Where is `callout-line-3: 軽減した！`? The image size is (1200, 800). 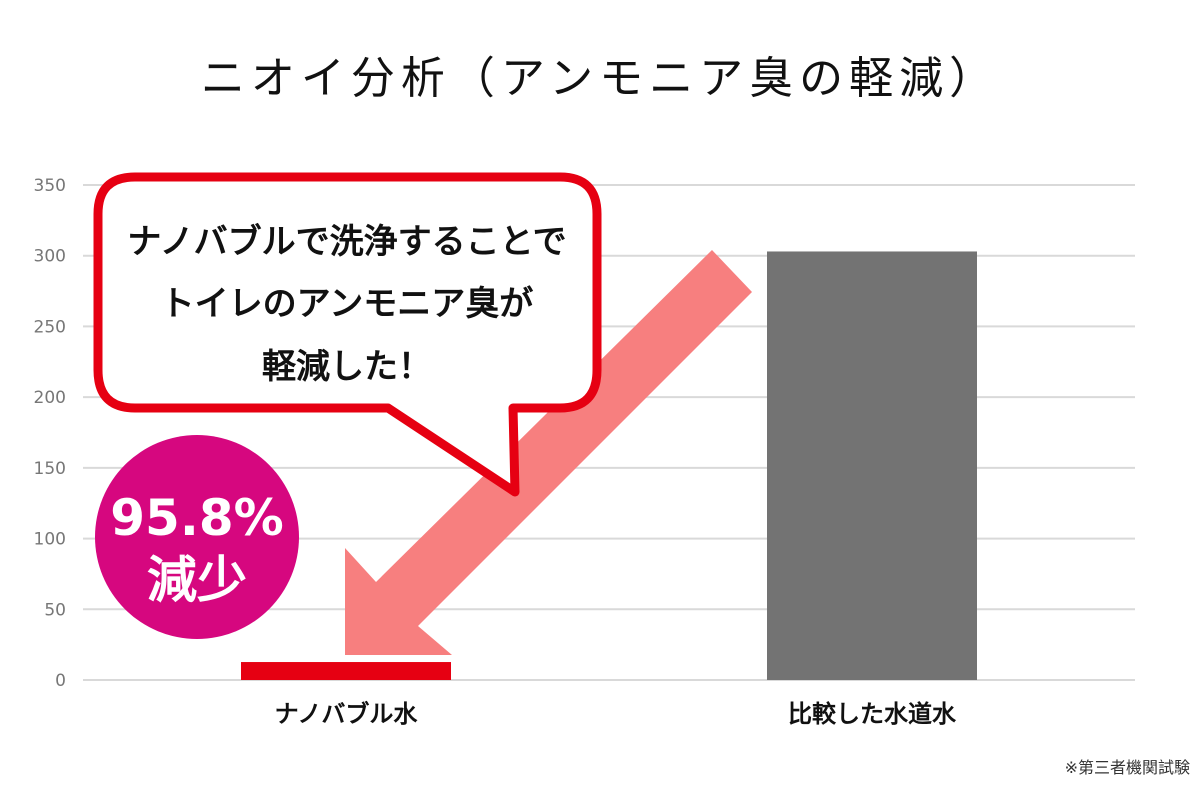
callout-line-3: 軽減した！ is located at coordinates (347, 367).